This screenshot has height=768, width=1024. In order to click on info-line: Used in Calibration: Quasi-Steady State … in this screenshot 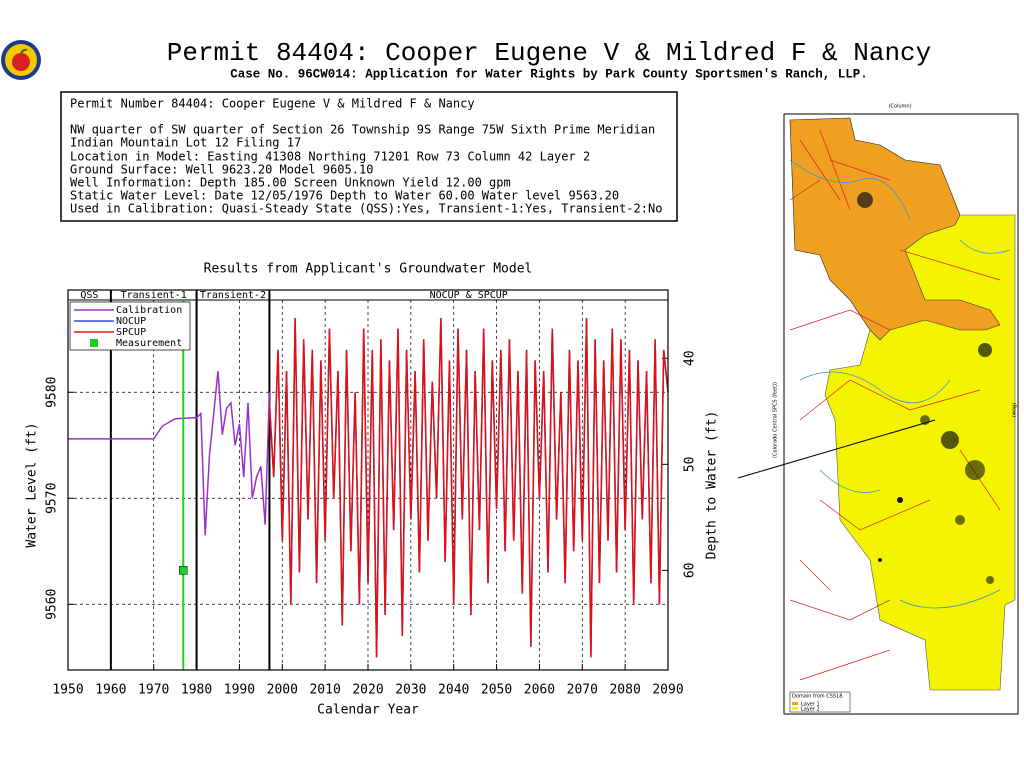, I will do `click(366, 209)`.